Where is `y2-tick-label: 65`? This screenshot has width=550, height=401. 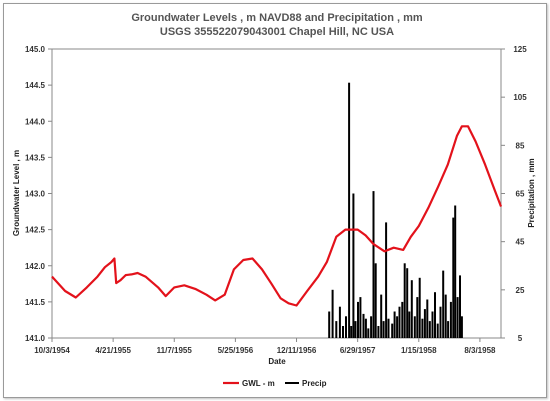
y2-tick-label: 65 is located at coordinates (520, 194).